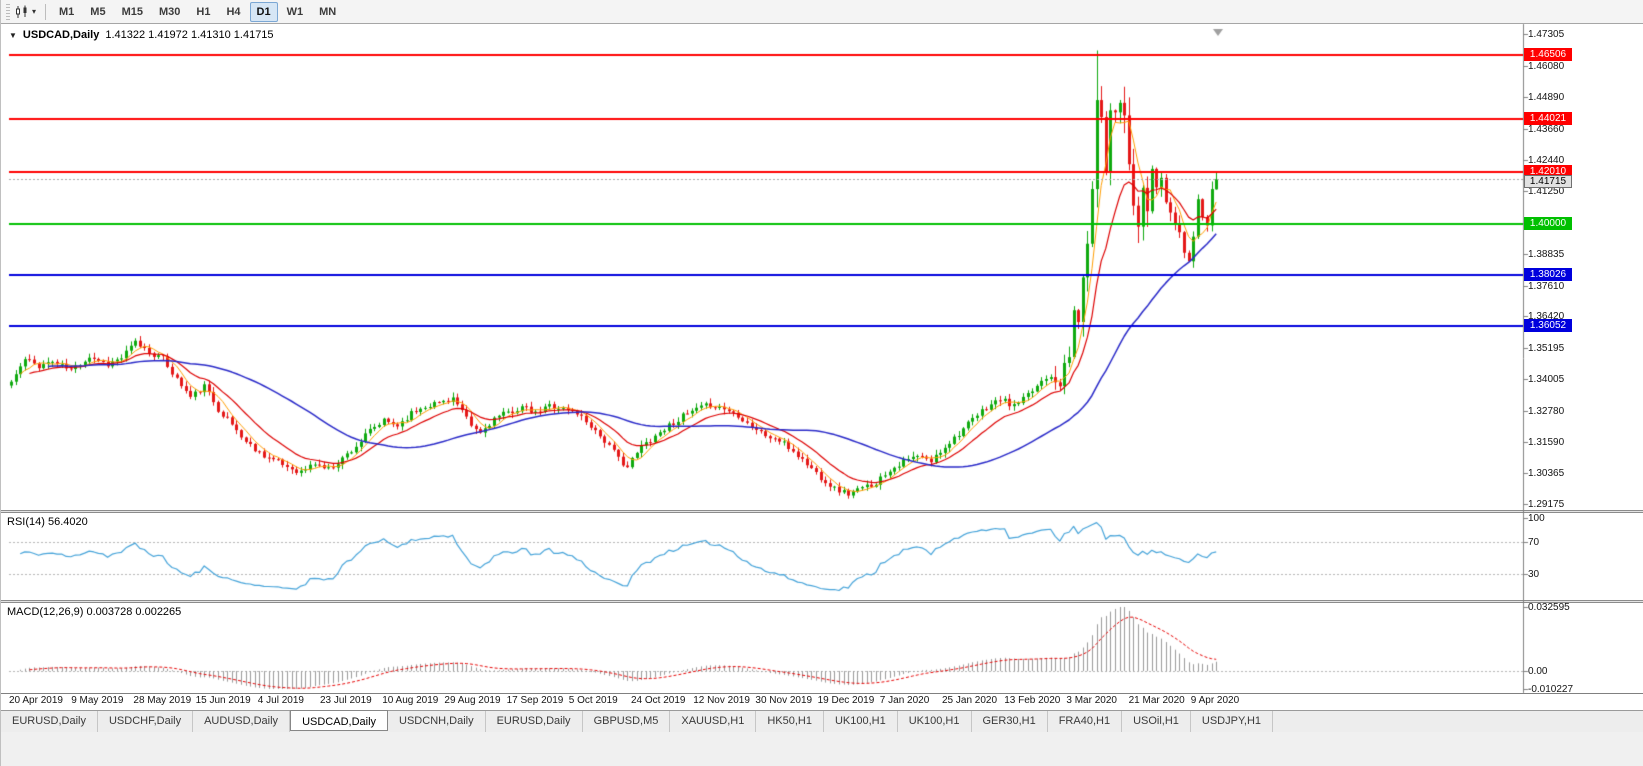 Image resolution: width=1643 pixels, height=766 pixels. What do you see at coordinates (169, 11) in the screenshot?
I see `timeframe-button-m30: M30` at bounding box center [169, 11].